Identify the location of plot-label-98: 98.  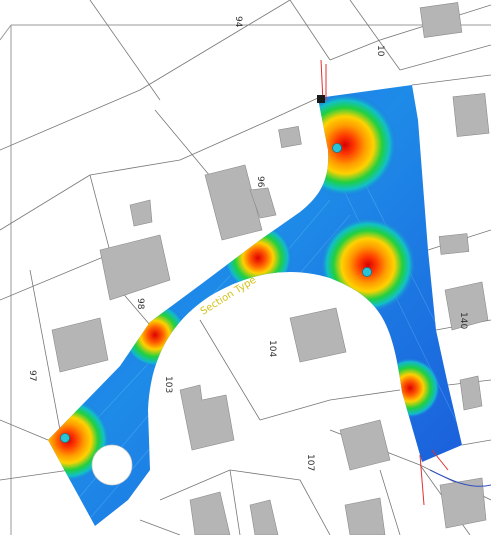
(140, 304).